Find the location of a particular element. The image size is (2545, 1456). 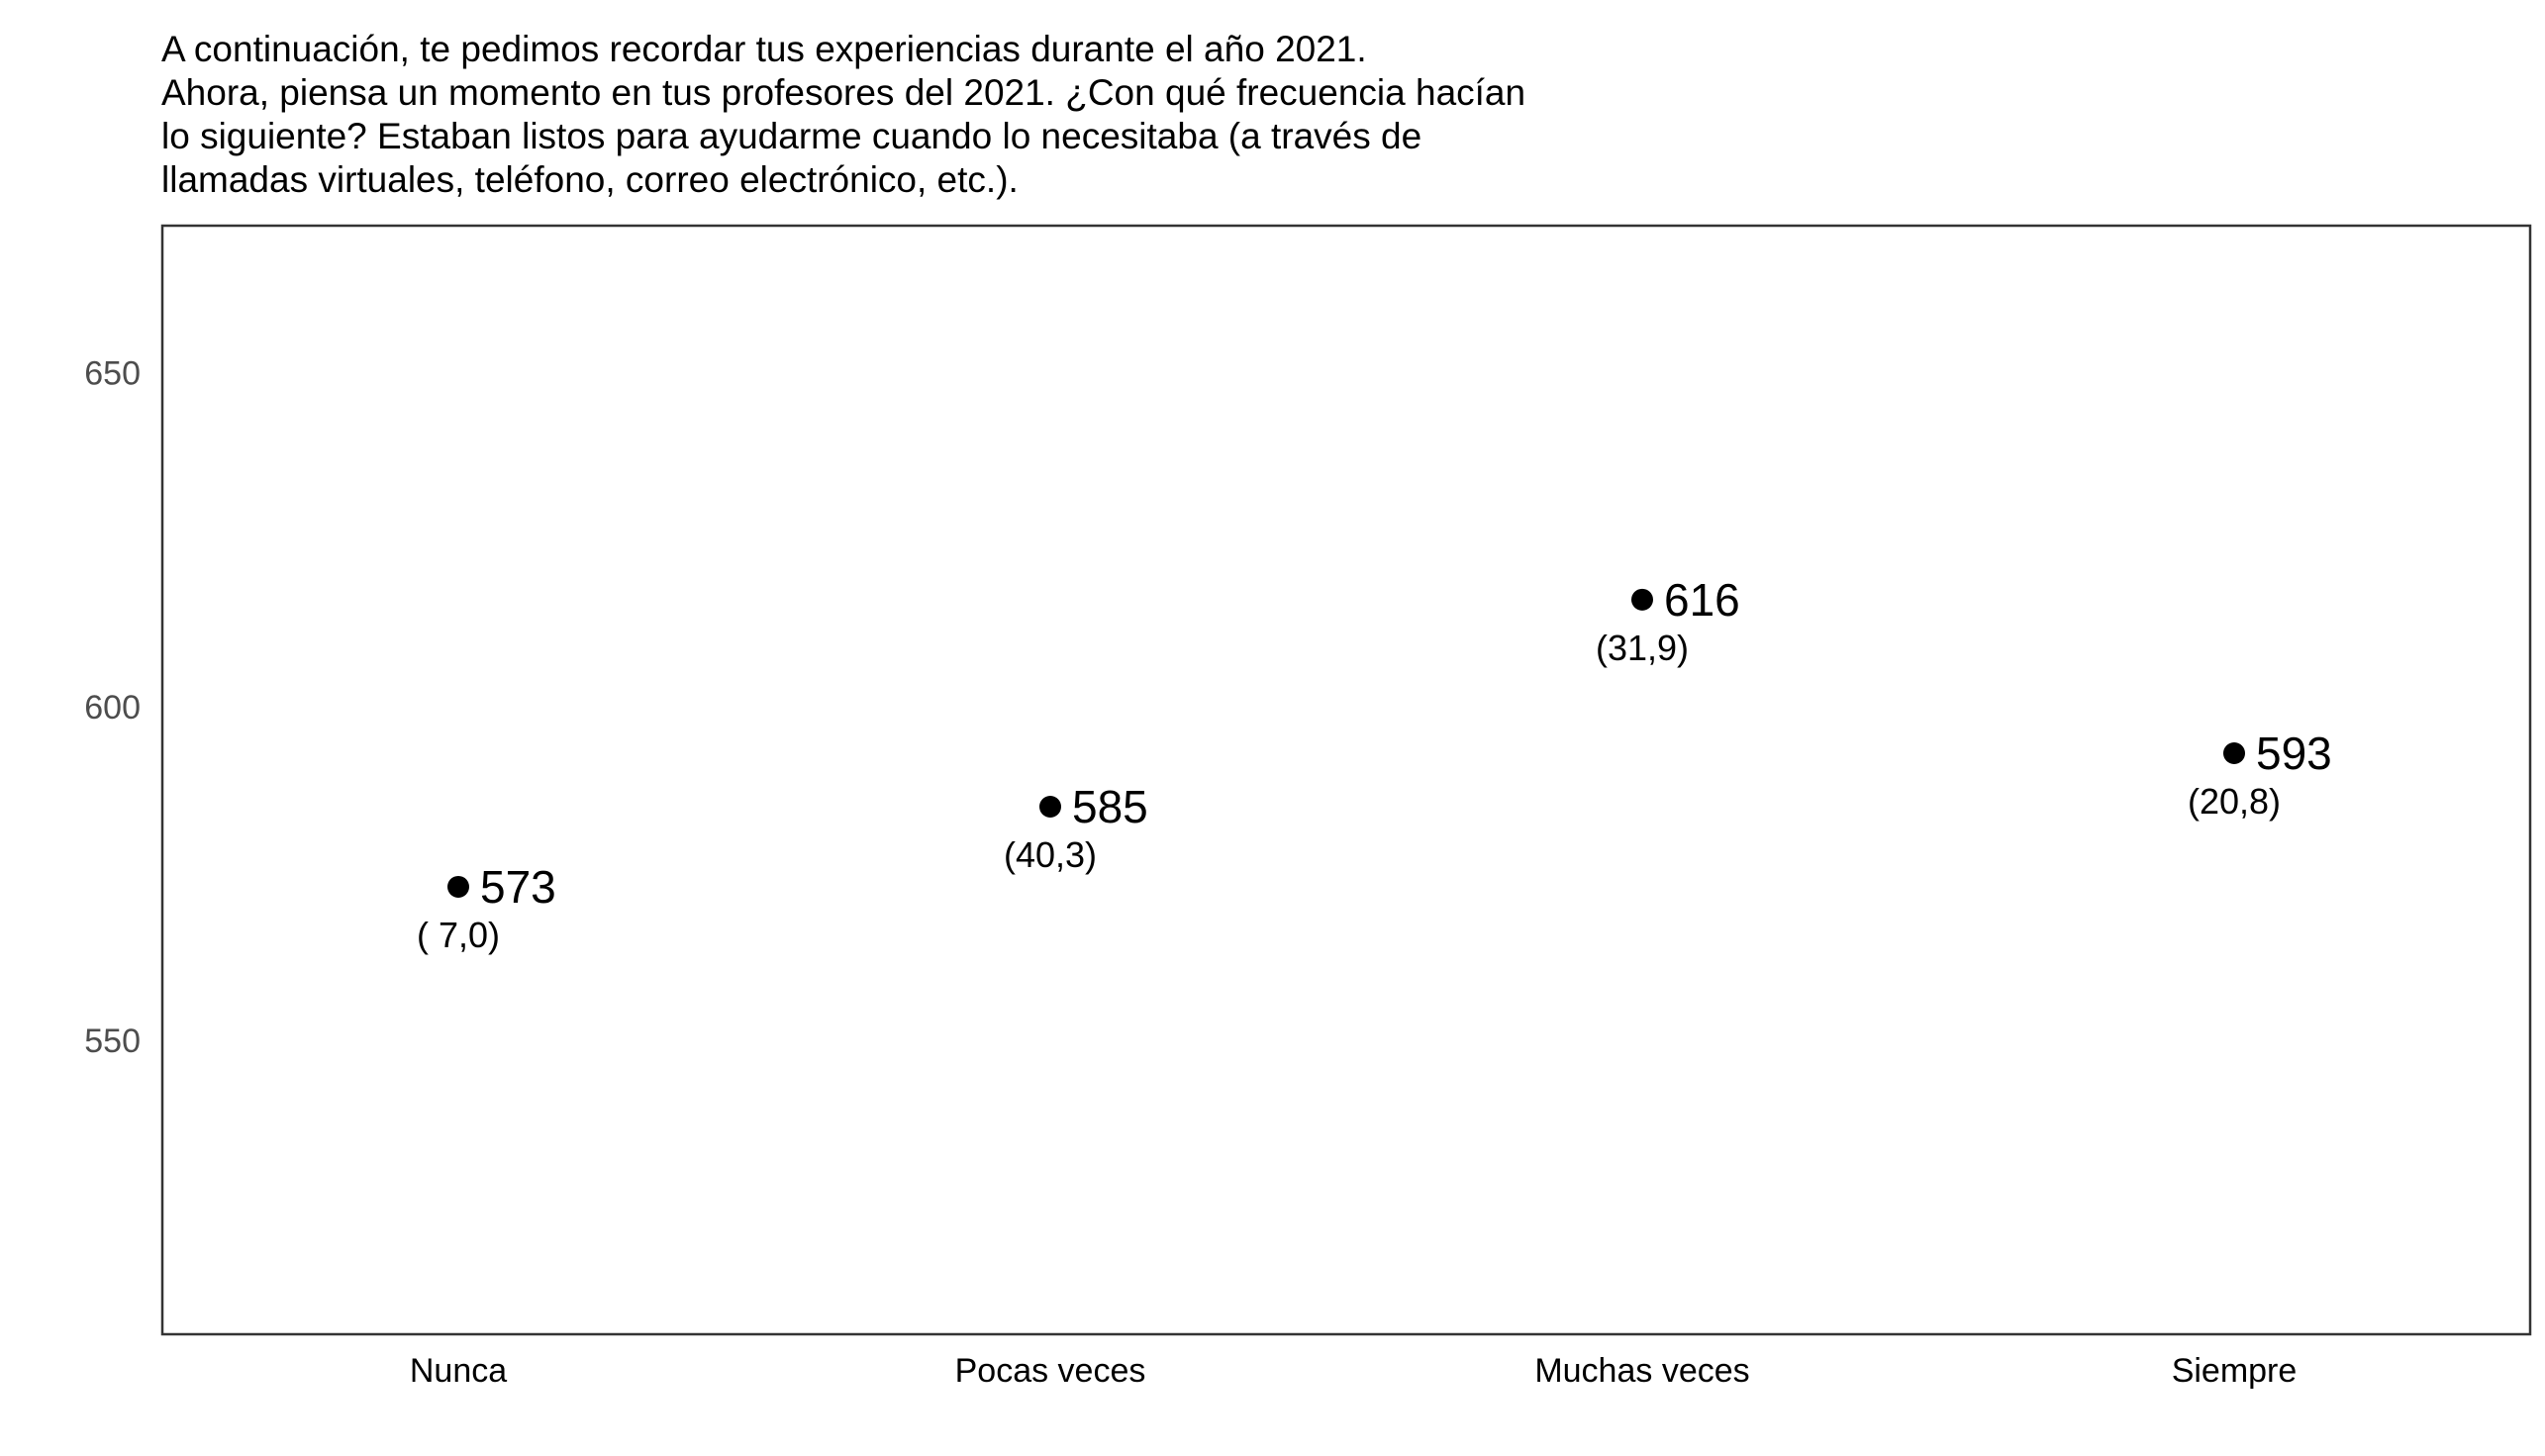

x-tick-label: Siempre is located at coordinates (2235, 1371).